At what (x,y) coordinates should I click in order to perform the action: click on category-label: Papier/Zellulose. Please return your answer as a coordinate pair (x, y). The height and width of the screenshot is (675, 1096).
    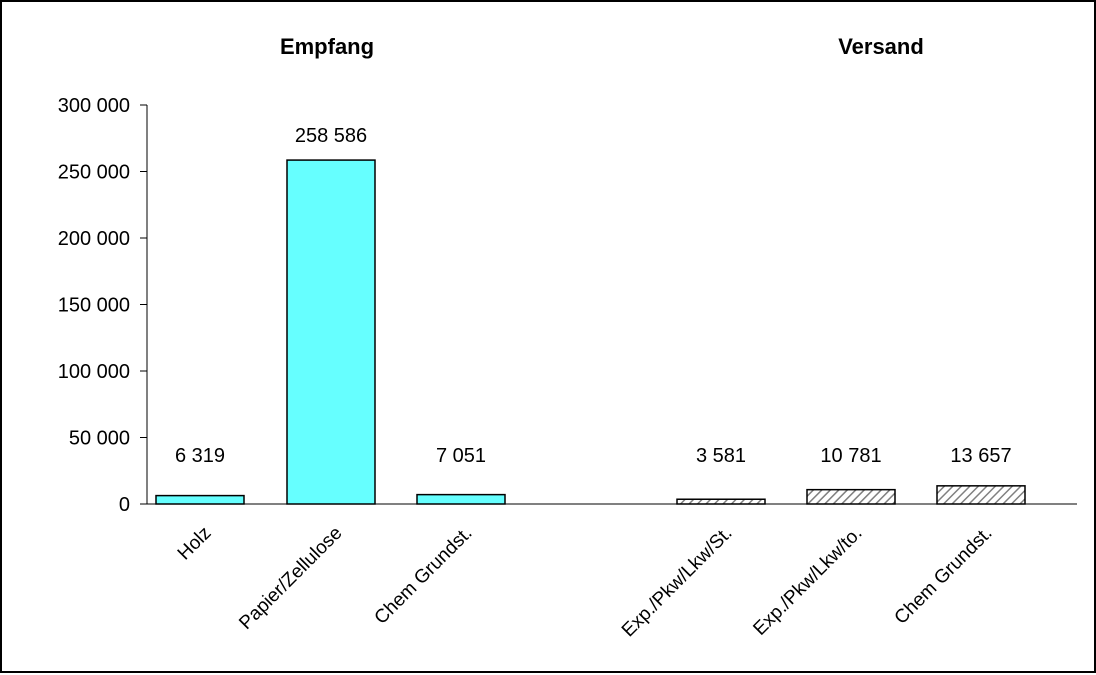
    Looking at the image, I should click on (290, 578).